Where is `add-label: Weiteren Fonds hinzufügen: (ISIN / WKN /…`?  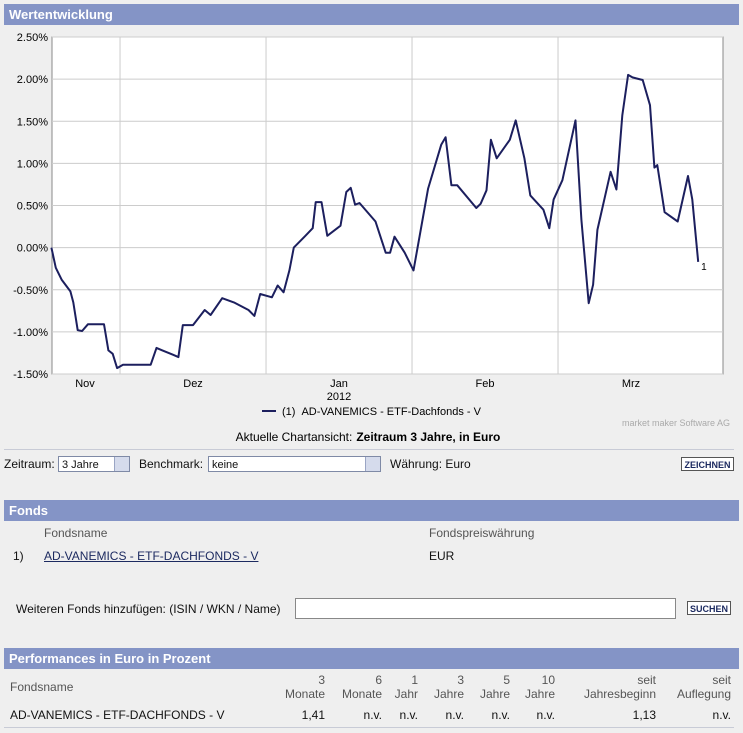 add-label: Weiteren Fonds hinzufügen: (ISIN / WKN /… is located at coordinates (148, 609).